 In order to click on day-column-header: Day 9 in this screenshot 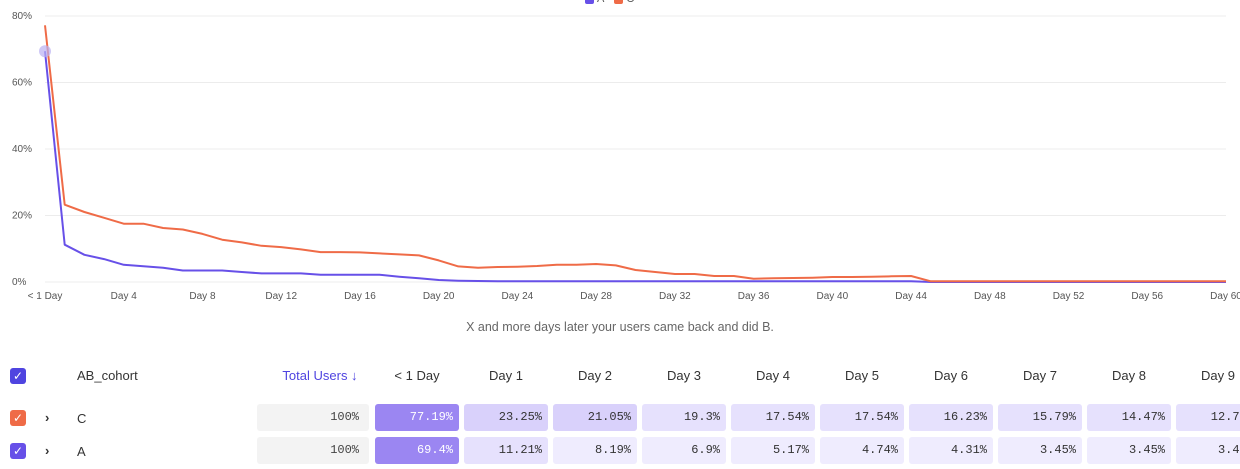, I will do `click(1218, 375)`.